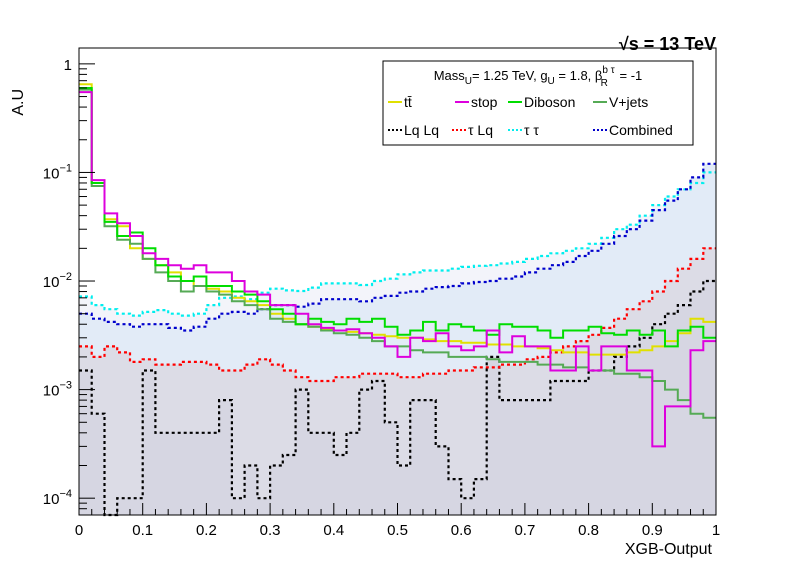 The width and height of the screenshot is (796, 572). What do you see at coordinates (206, 530) in the screenshot?
I see `x-tick-label: 0.2` at bounding box center [206, 530].